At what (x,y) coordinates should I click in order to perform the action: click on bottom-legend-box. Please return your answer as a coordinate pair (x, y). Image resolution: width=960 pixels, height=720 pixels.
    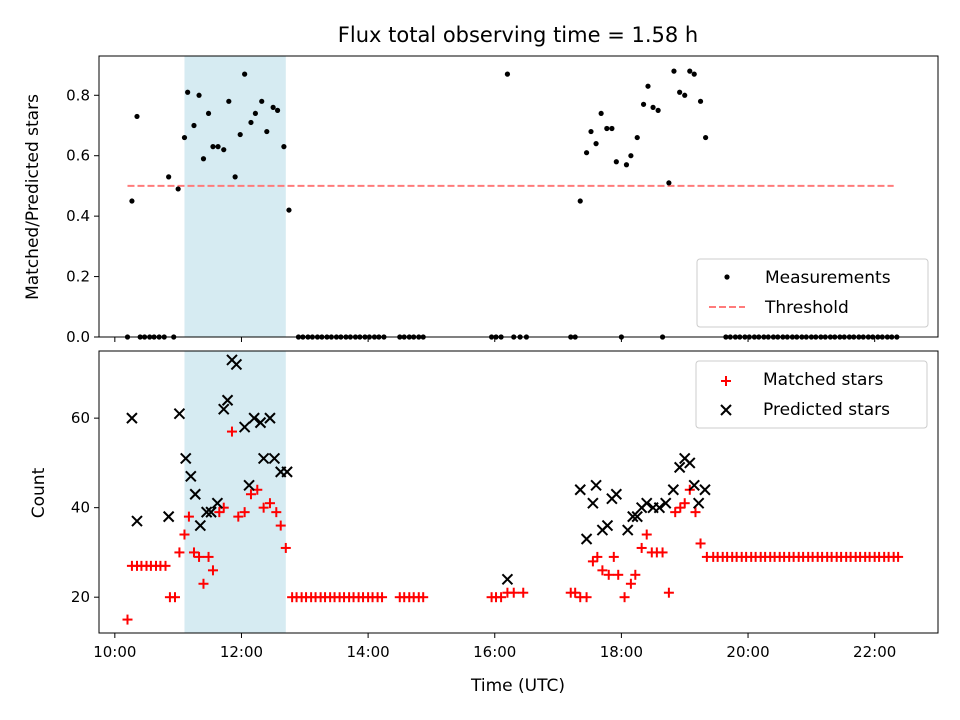
    Looking at the image, I should click on (811, 394).